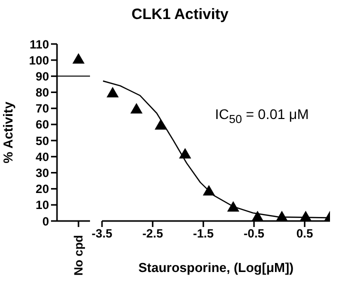 This screenshot has width=351, height=284. I want to click on y-tick-label: 70, so click(43, 109).